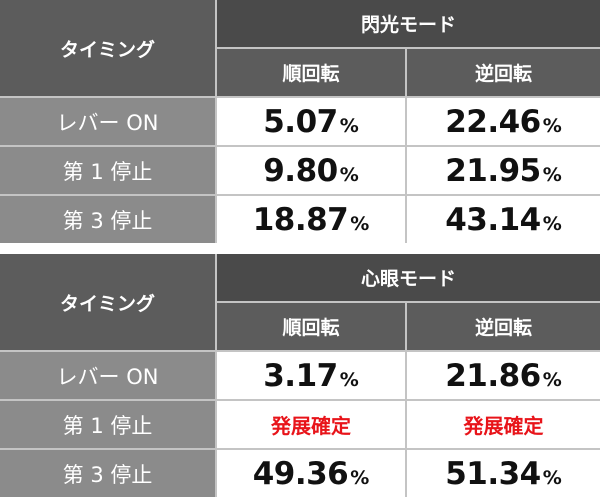 This screenshot has height=499, width=600. I want to click on percentage-value: 49.36, so click(300, 473).